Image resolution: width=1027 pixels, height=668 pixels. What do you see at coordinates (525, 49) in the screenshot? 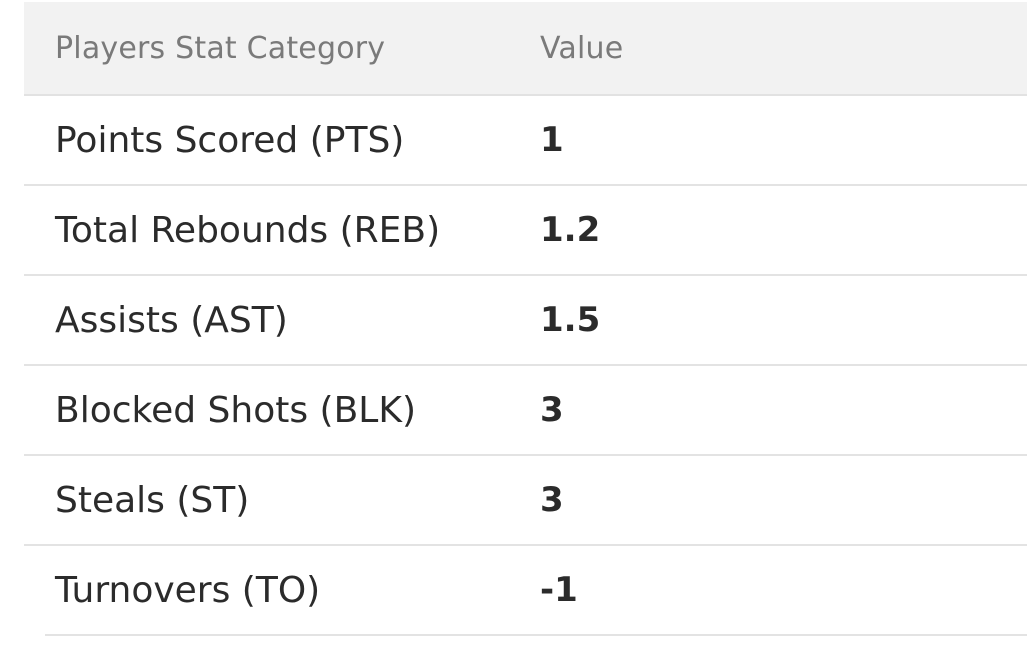
I see `table-header: Players Stat Category Value` at bounding box center [525, 49].